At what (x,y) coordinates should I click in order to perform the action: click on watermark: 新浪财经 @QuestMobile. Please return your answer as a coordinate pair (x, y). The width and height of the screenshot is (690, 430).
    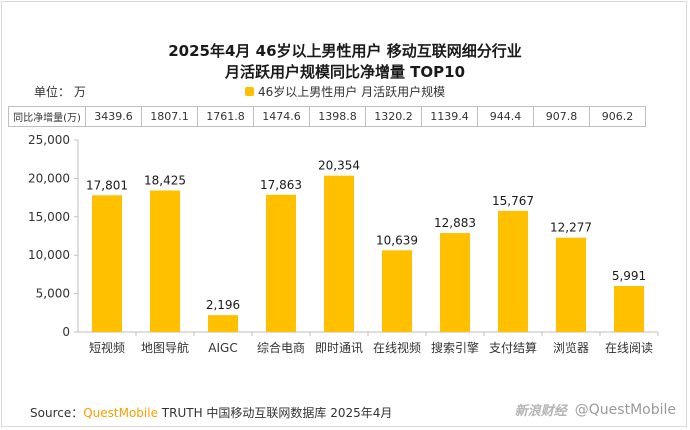
    Looking at the image, I should click on (595, 410).